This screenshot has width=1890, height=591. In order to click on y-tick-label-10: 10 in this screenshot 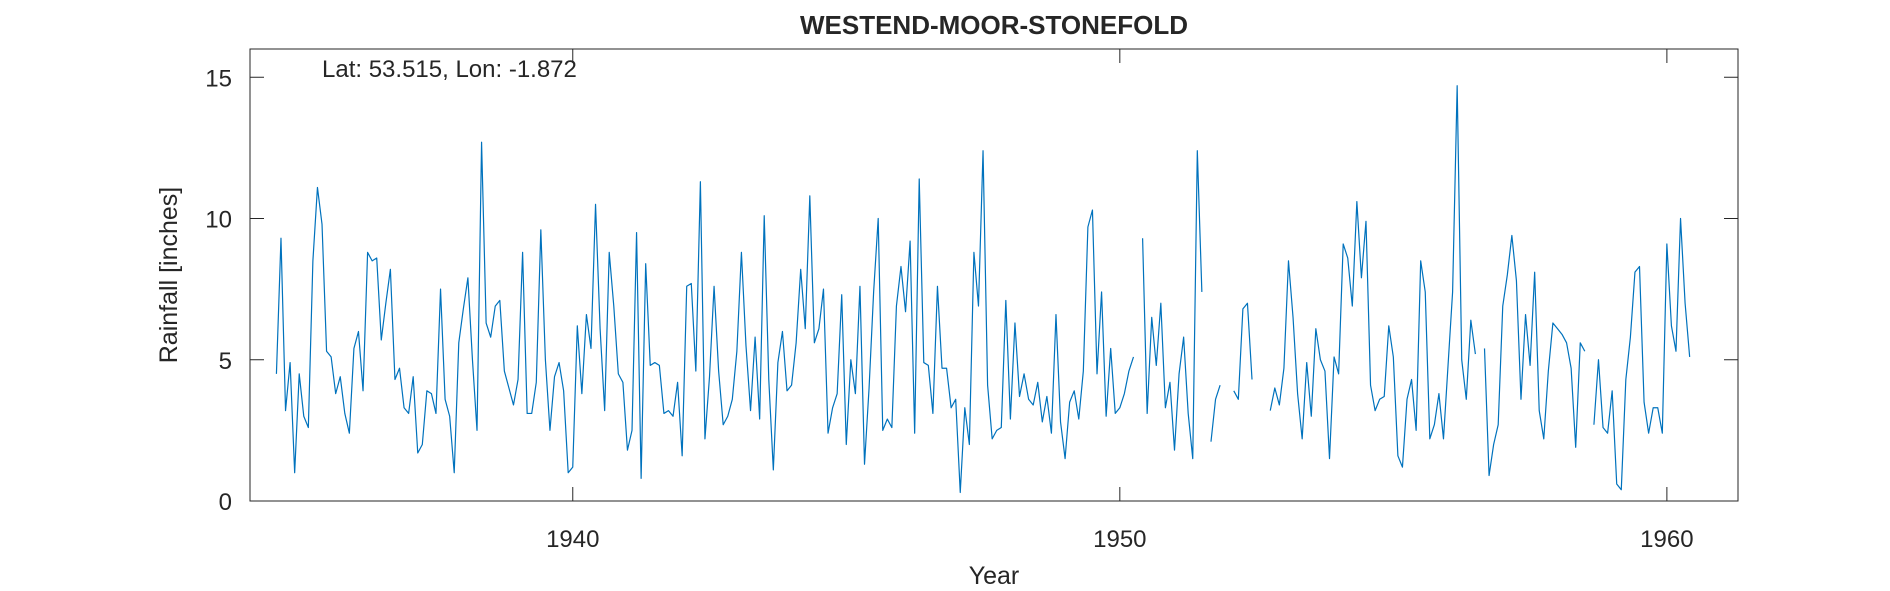, I will do `click(218, 220)`.